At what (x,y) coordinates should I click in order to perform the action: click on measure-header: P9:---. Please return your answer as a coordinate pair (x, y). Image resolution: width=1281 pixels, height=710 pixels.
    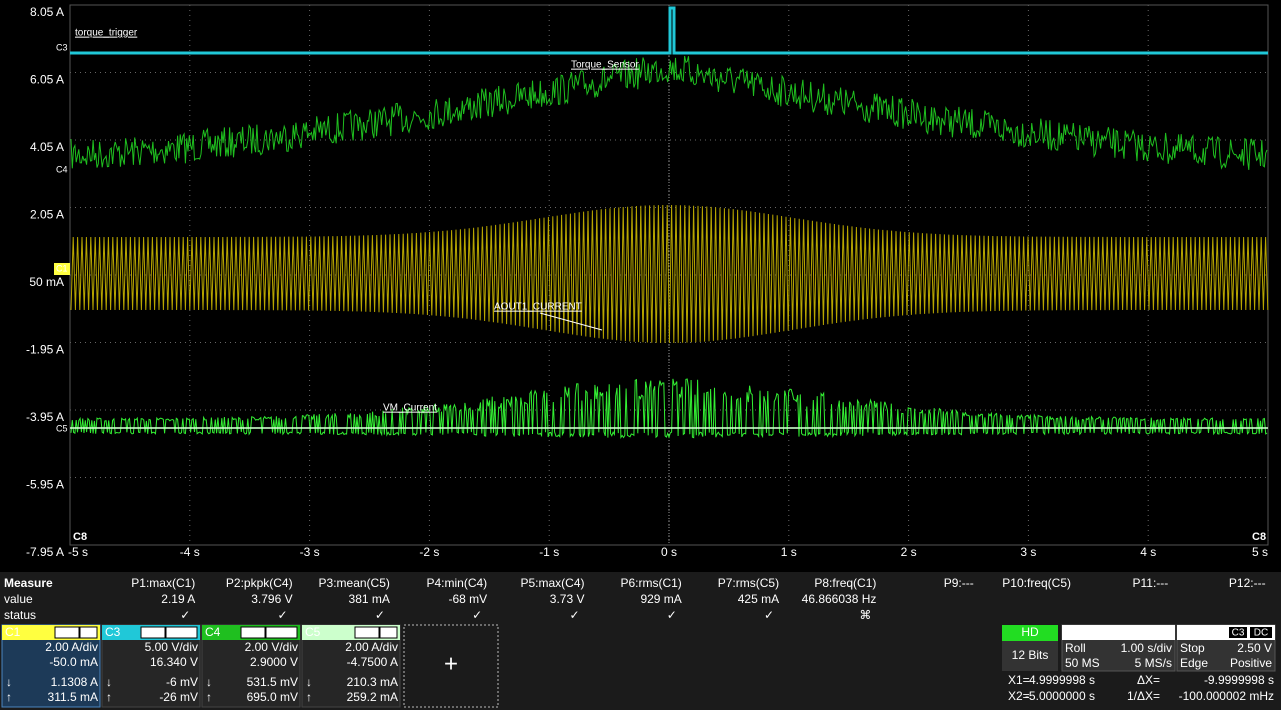
    Looking at the image, I should click on (959, 583).